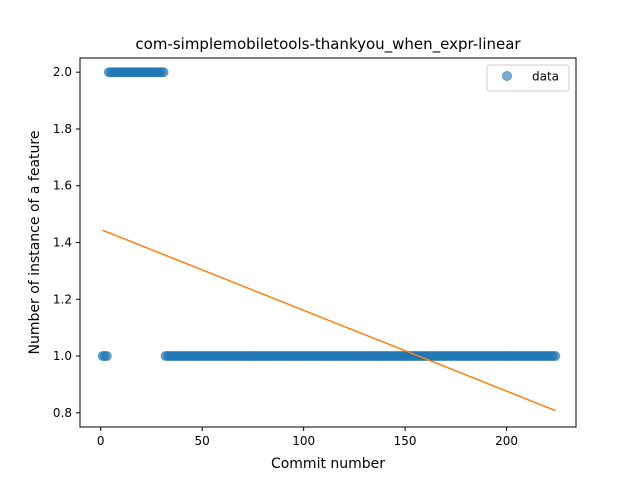 The height and width of the screenshot is (480, 640). Describe the element at coordinates (101, 441) in the screenshot. I see `x-tick-label: 0` at that location.